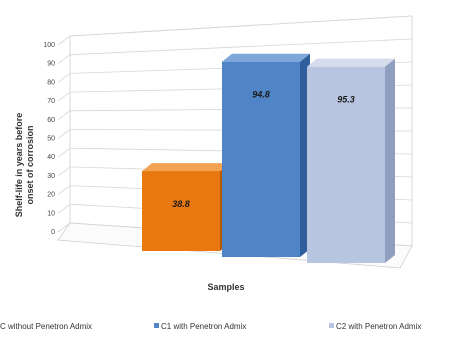 This screenshot has height=337, width=473. Describe the element at coordinates (51, 195) in the screenshot. I see `y-tick-label: 20` at that location.